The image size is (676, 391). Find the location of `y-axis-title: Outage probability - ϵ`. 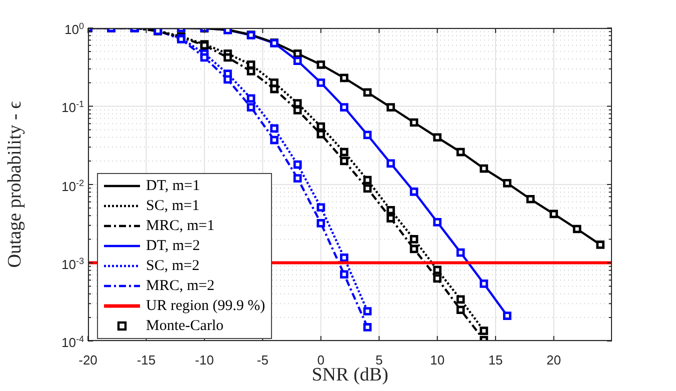

y-axis-title: Outage probability - ϵ is located at coordinates (15, 184).